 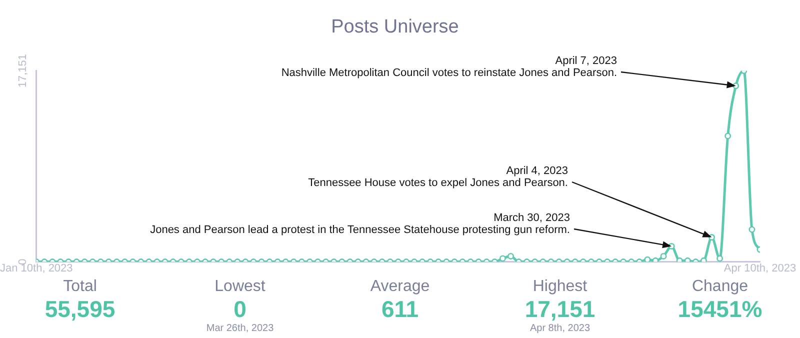 What do you see at coordinates (400, 300) in the screenshot?
I see `text: Average 611` at bounding box center [400, 300].